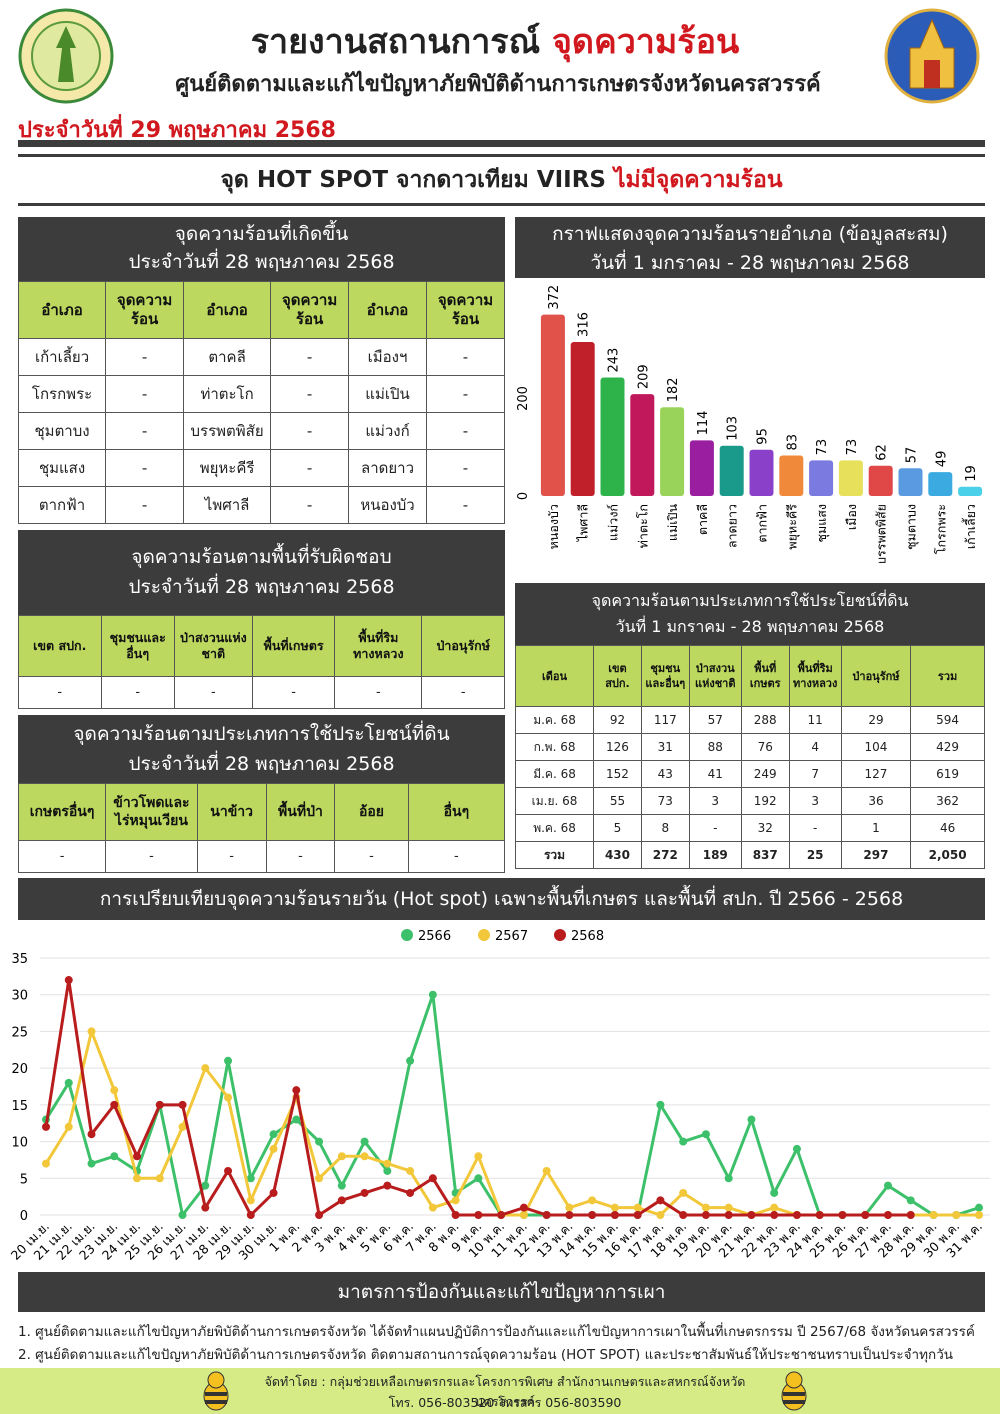 This screenshot has height=1414, width=1000. What do you see at coordinates (617, 720) in the screenshot?
I see `table-cell: 92` at bounding box center [617, 720].